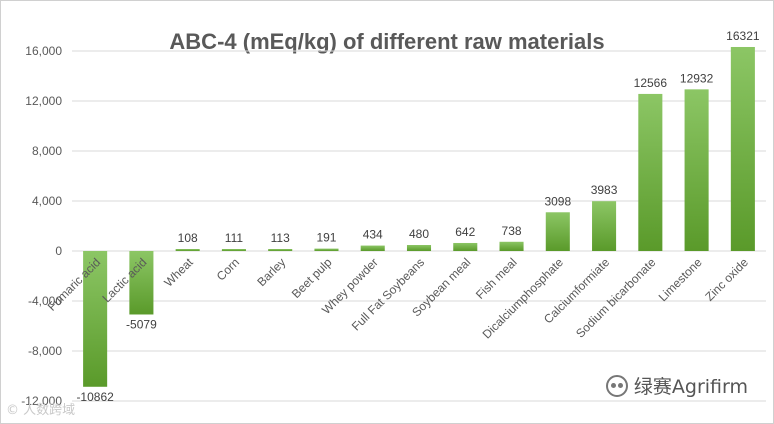  What do you see at coordinates (280, 238) in the screenshot?
I see `data-label: 113` at bounding box center [280, 238].